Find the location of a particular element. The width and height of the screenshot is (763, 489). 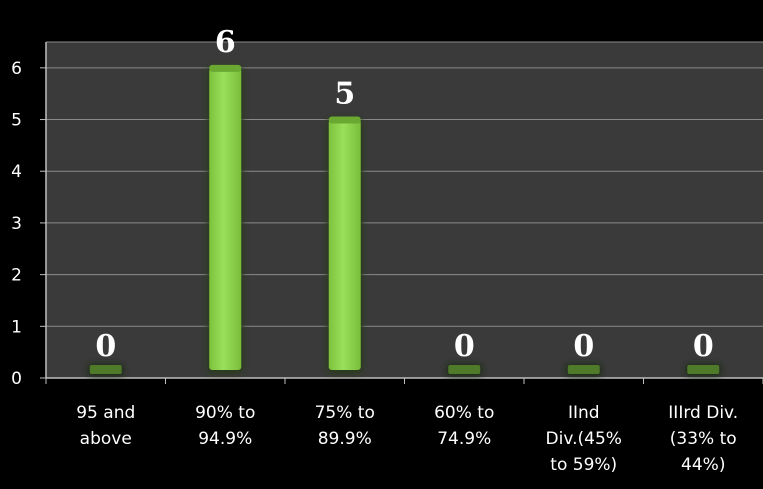

category-label: Div.(45% is located at coordinates (584, 439).